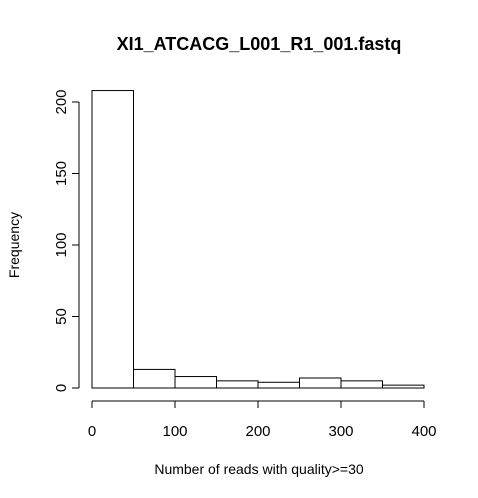  I want to click on y-axis-label: Frequency, so click(14, 245).